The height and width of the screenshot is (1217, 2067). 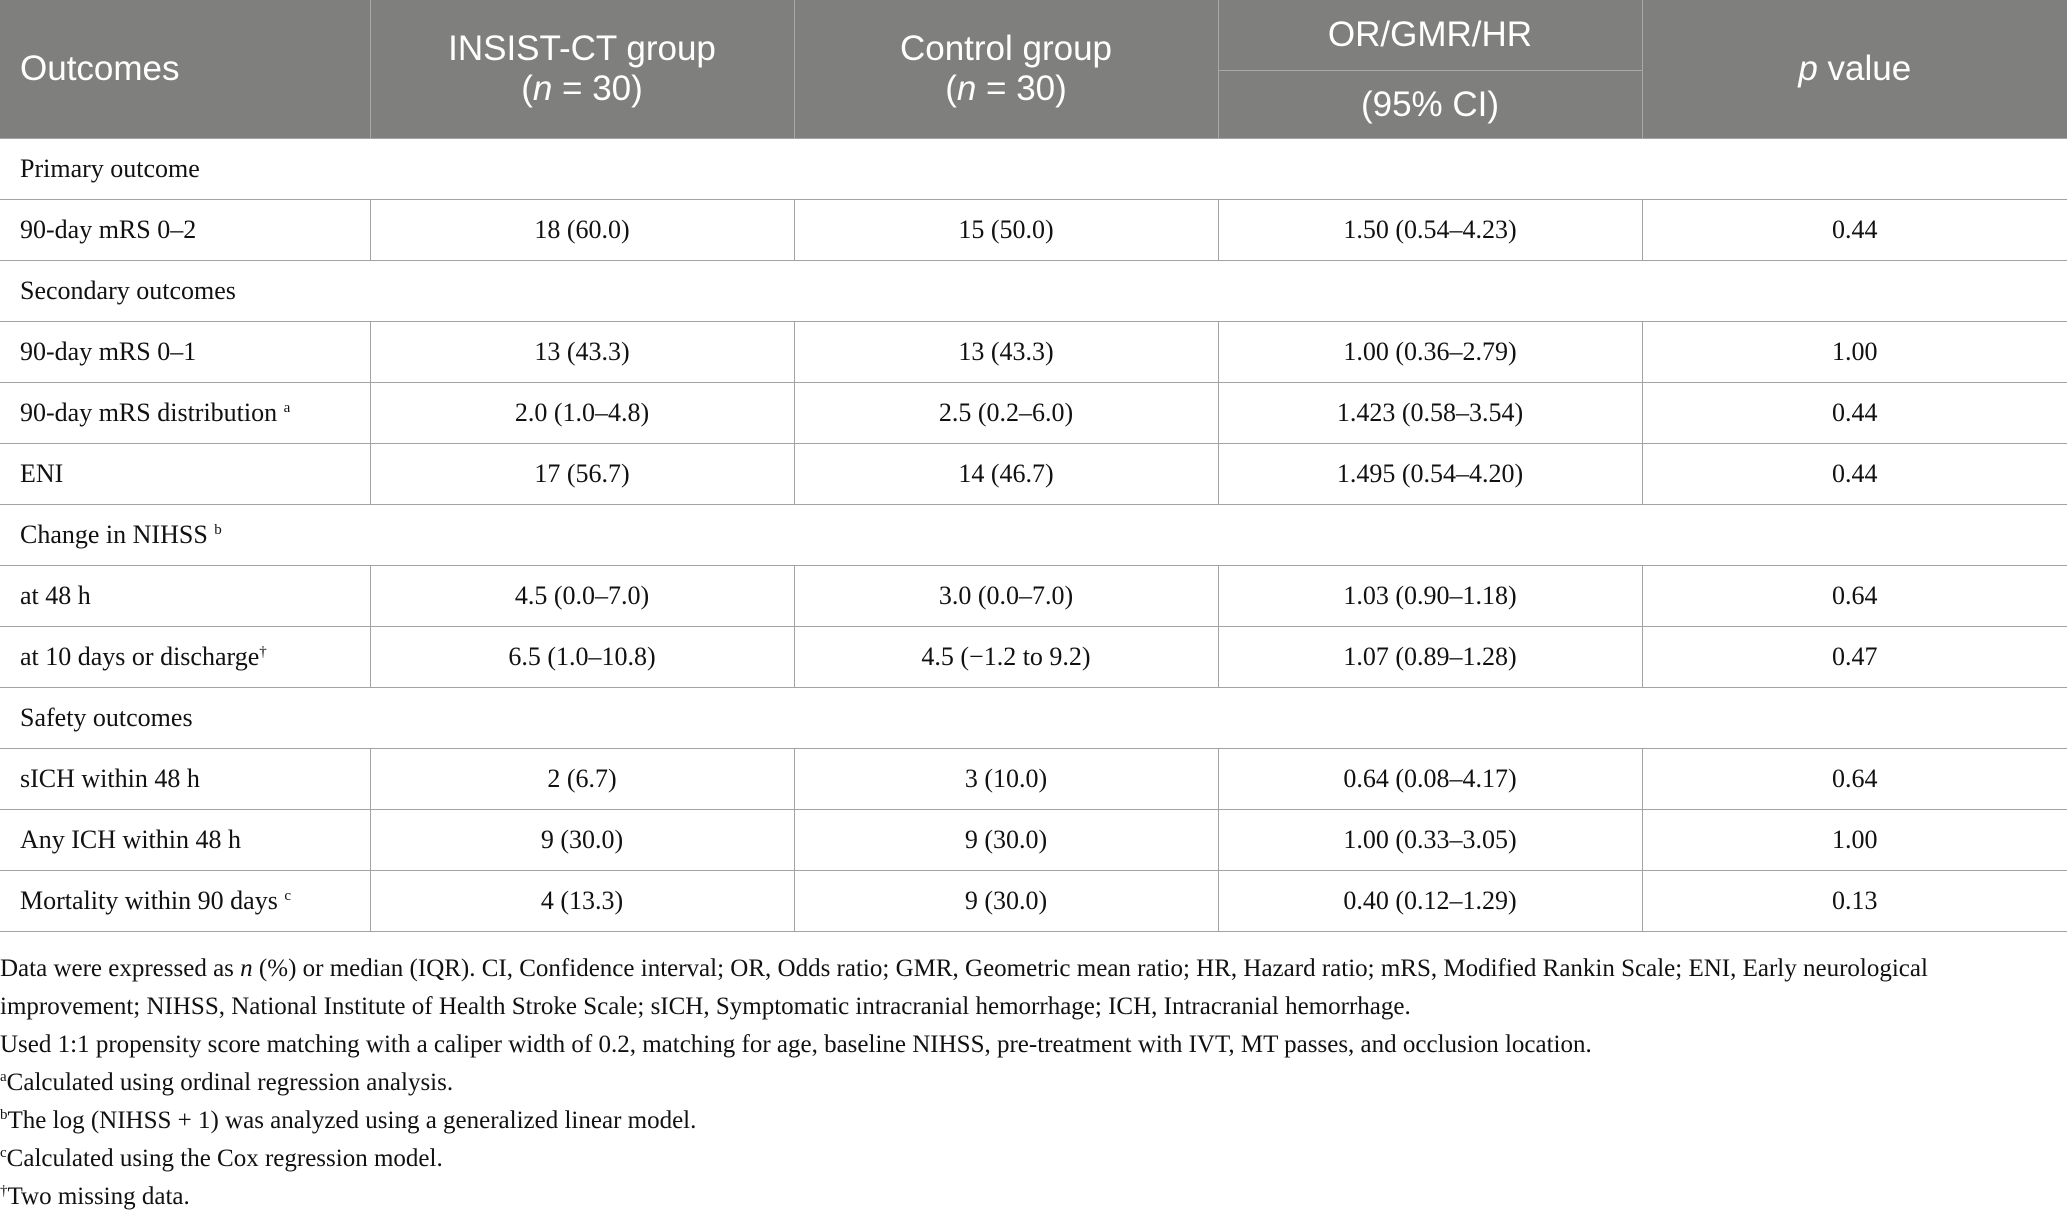 What do you see at coordinates (582, 657) in the screenshot?
I see `cell-insist: 6.5 (1.0–10.8)` at bounding box center [582, 657].